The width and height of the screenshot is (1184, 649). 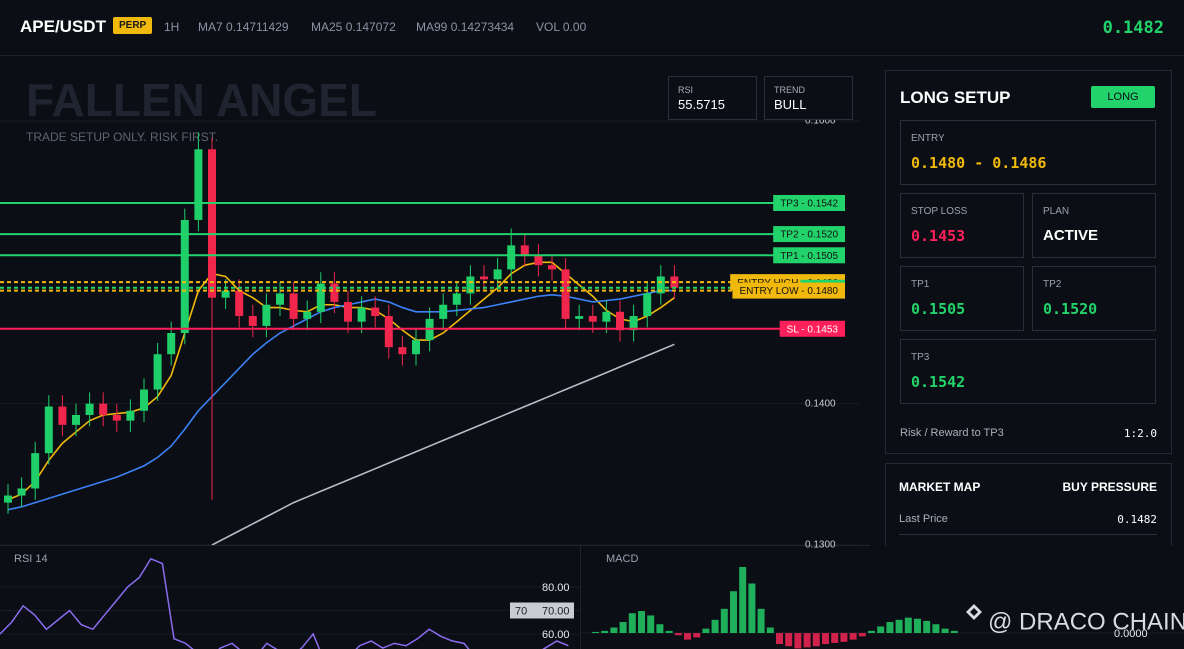 I want to click on trend-box: TREND BULL, so click(x=808, y=98).